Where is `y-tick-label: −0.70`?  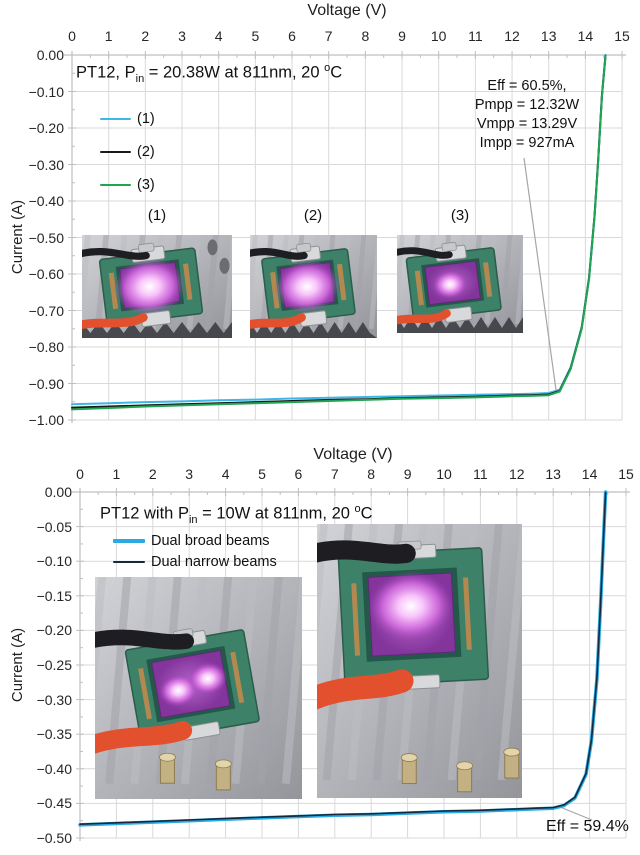 y-tick-label: −0.70 is located at coordinates (46, 310).